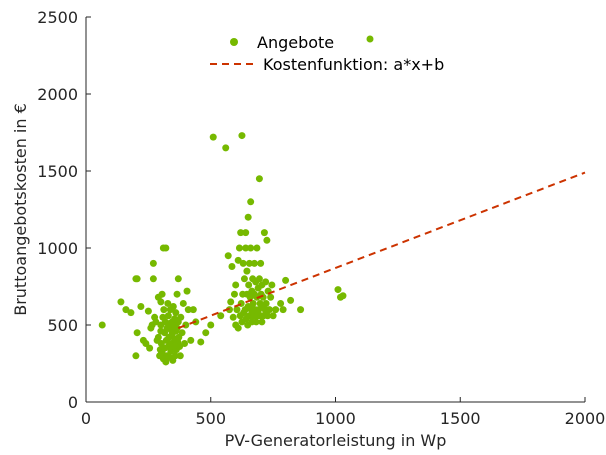 The height and width of the screenshot is (455, 606). Describe the element at coordinates (460, 418) in the screenshot. I see `x-tick-label: 1500` at that location.